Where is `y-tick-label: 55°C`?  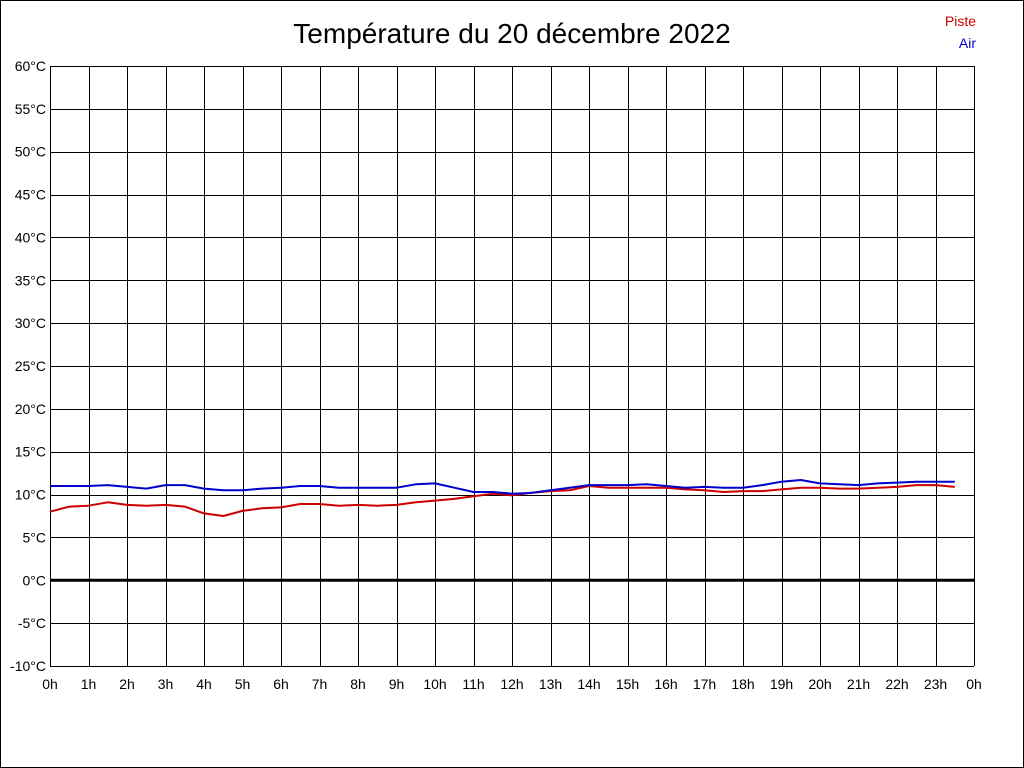 y-tick-label: 55°C is located at coordinates (30, 109).